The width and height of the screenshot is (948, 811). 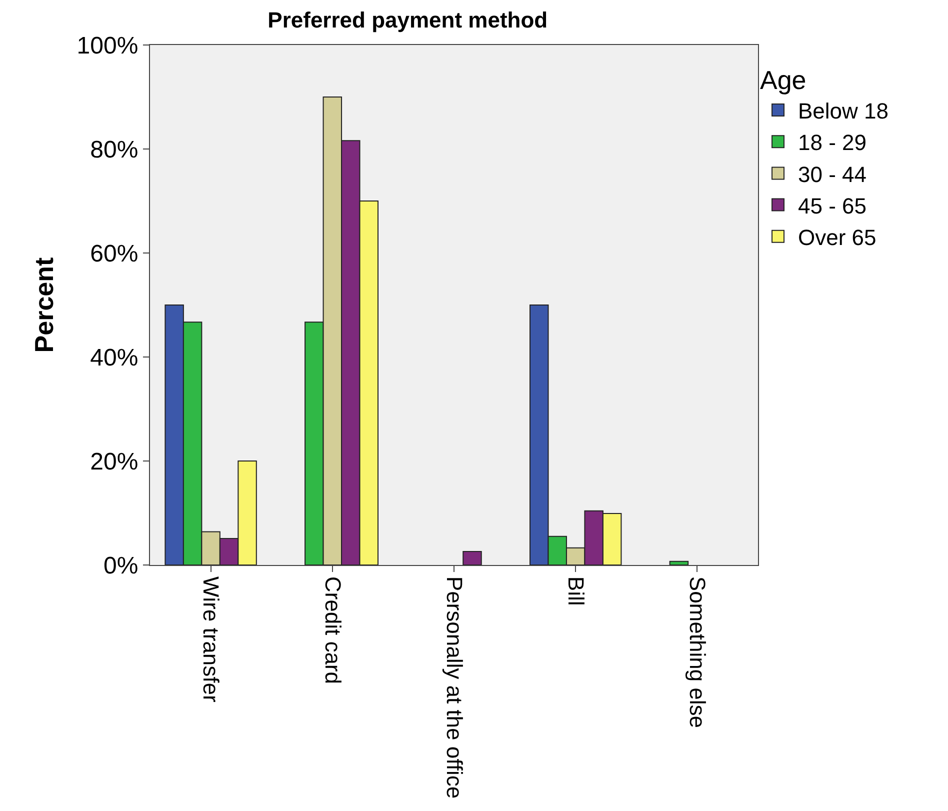 What do you see at coordinates (107, 46) in the screenshot?
I see `y-tick-label: 100%` at bounding box center [107, 46].